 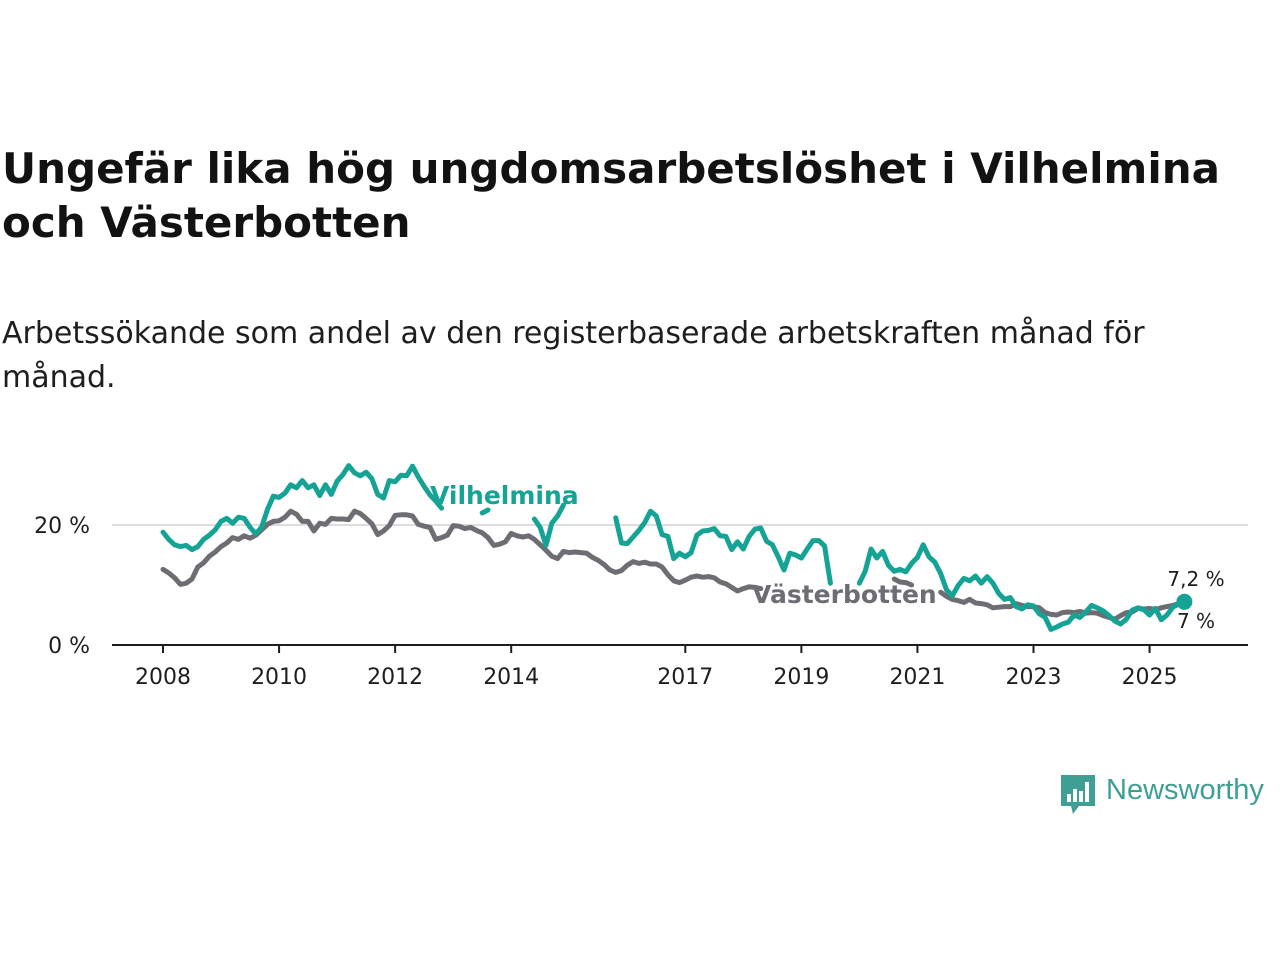 What do you see at coordinates (827, 557) in the screenshot?
I see `series-labels: Vilhelmina Västerbotten 7,2 % 7 %` at bounding box center [827, 557].